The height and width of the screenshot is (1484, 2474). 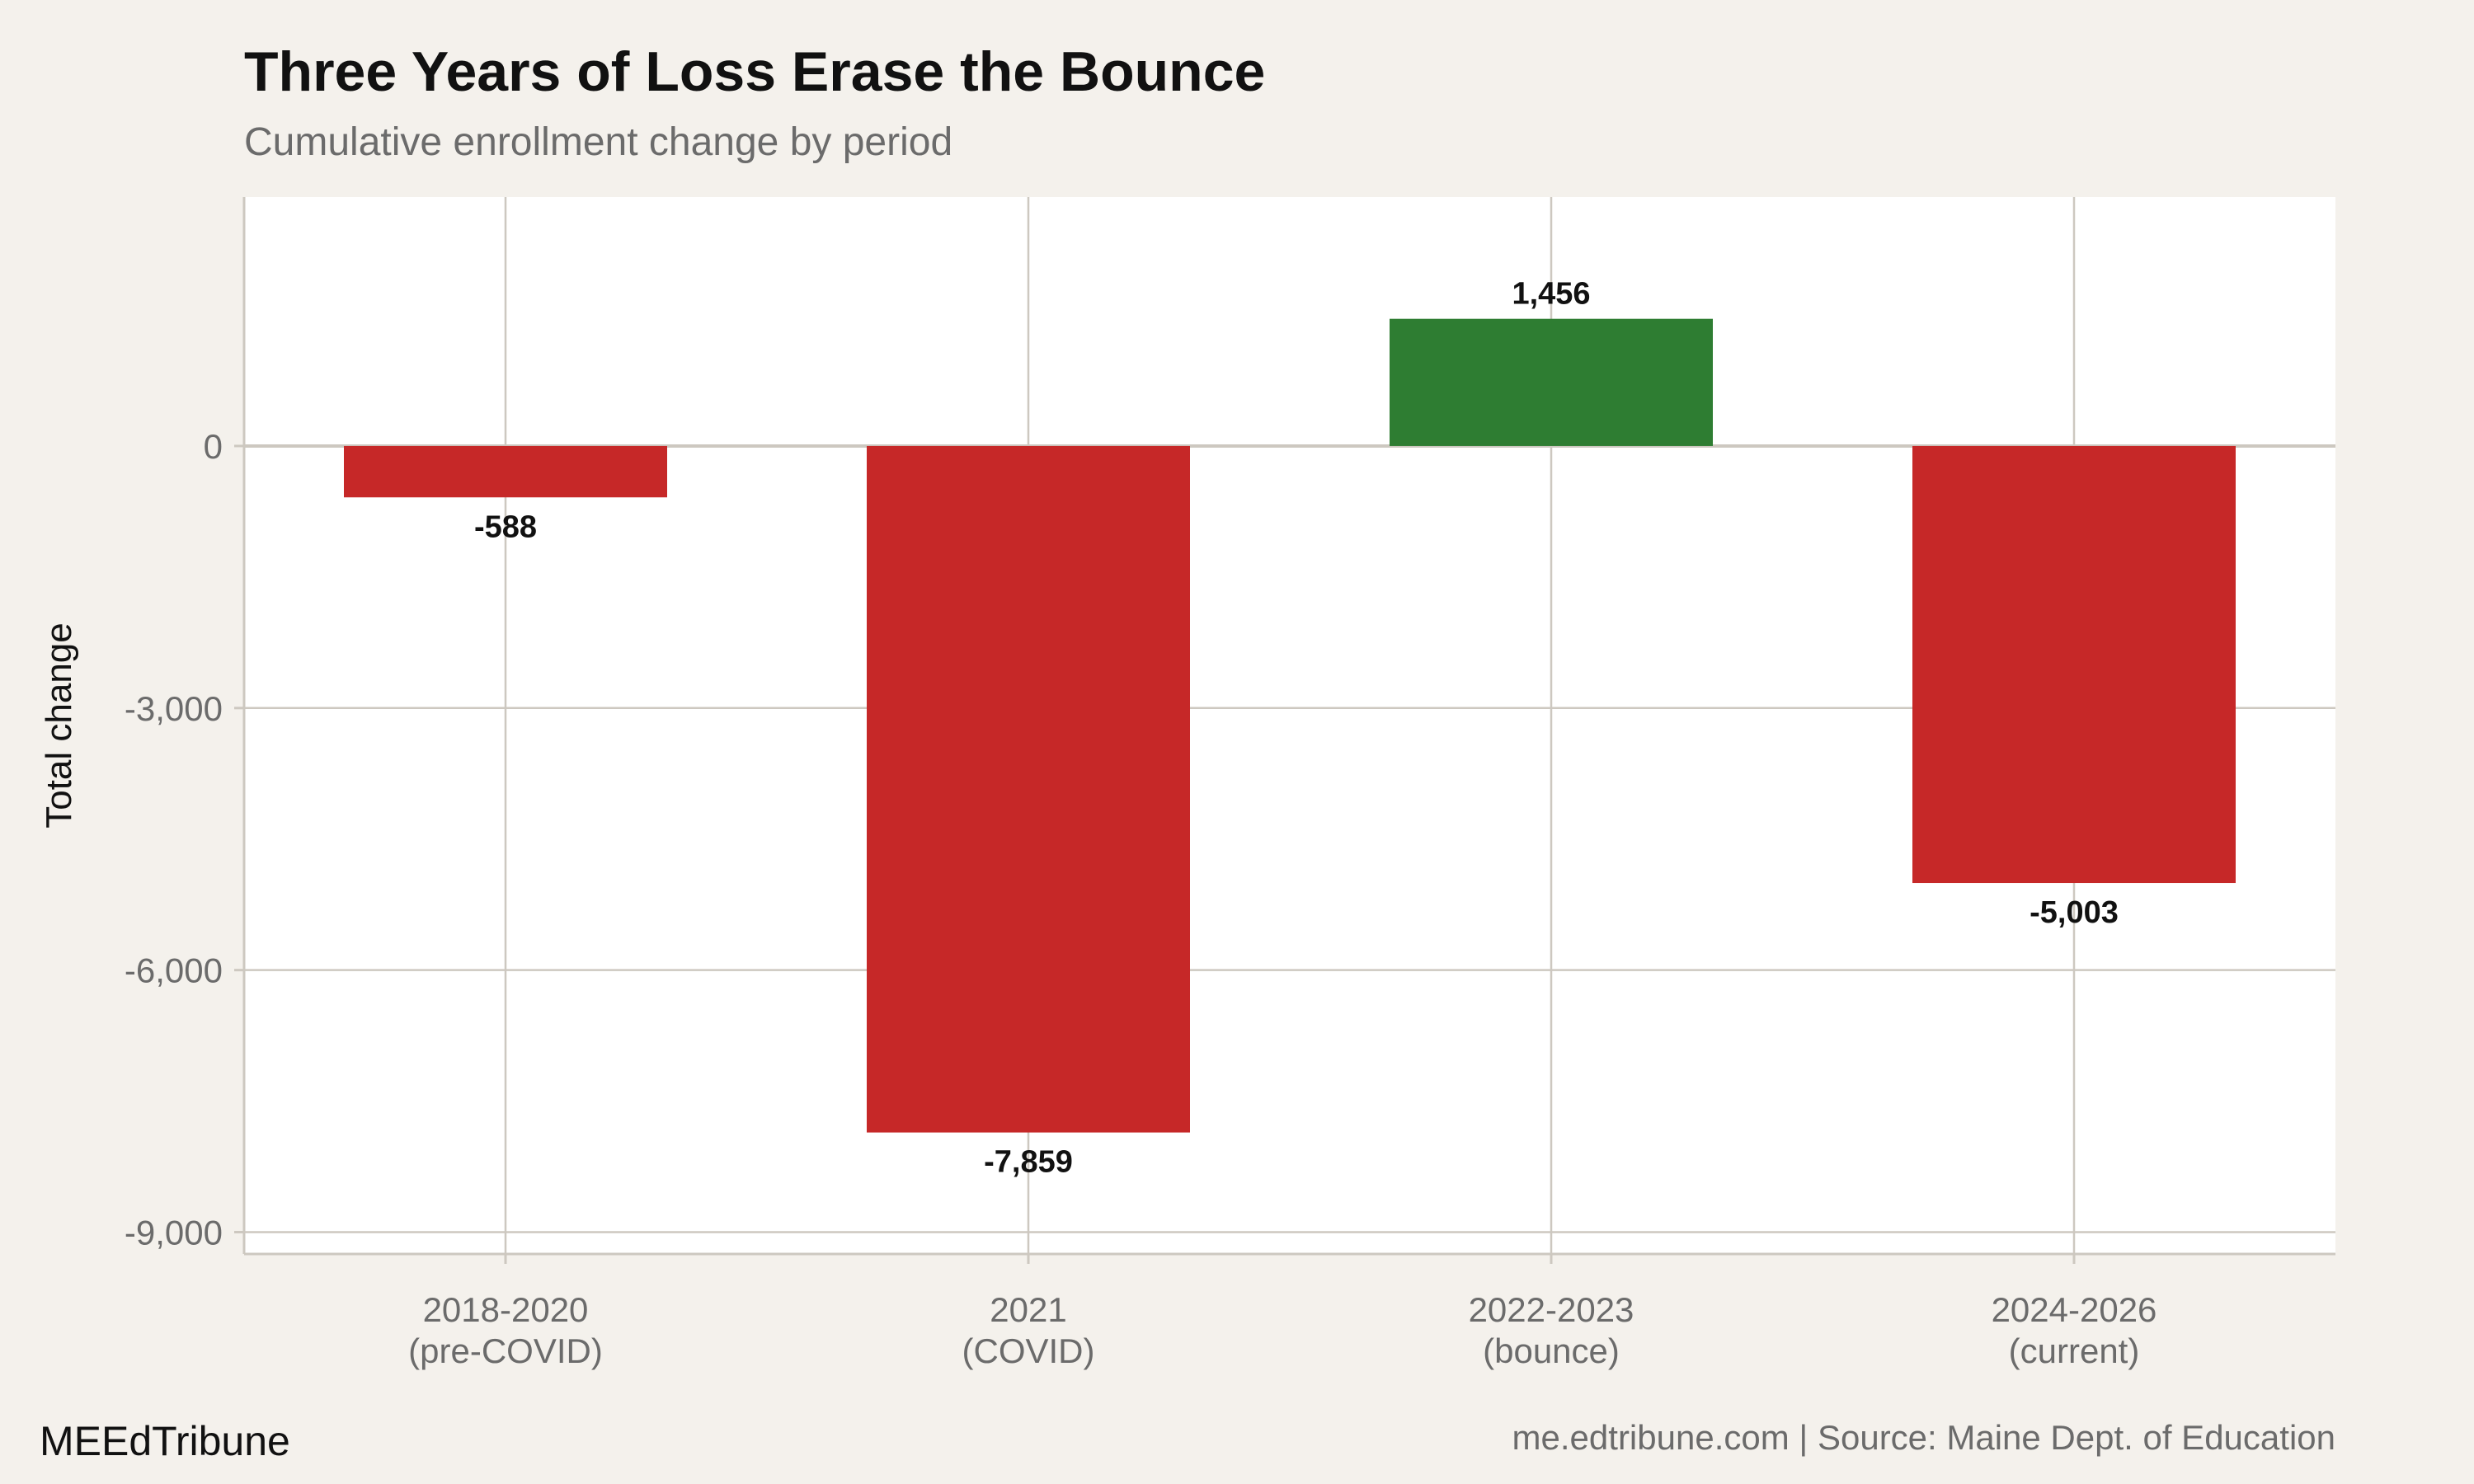 What do you see at coordinates (506, 1309) in the screenshot?
I see `x-tick-label: 2018-2020` at bounding box center [506, 1309].